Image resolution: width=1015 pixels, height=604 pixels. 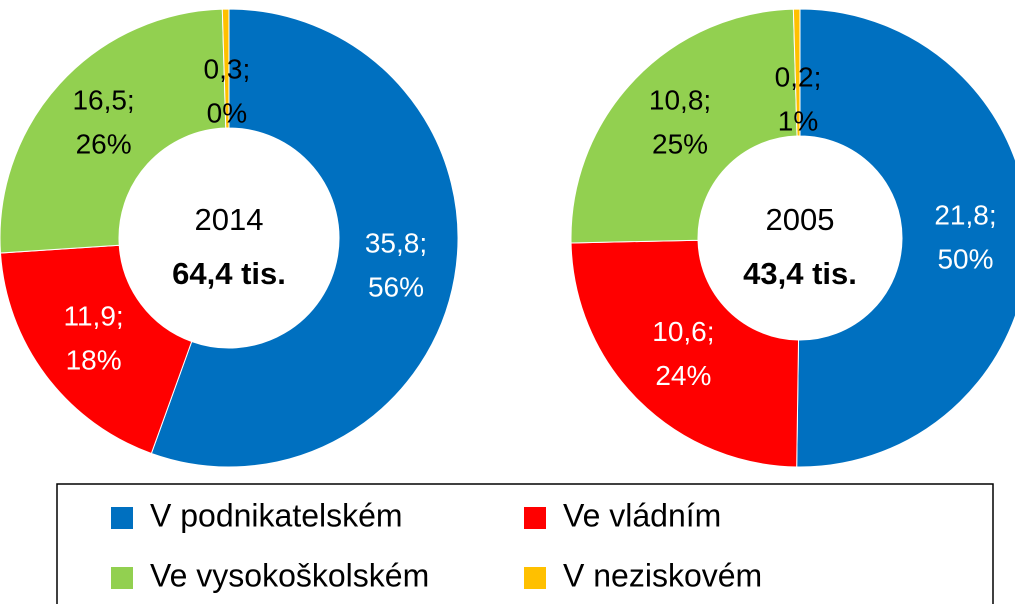 What do you see at coordinates (965, 259) in the screenshot?
I see `value-label: 50%` at bounding box center [965, 259].